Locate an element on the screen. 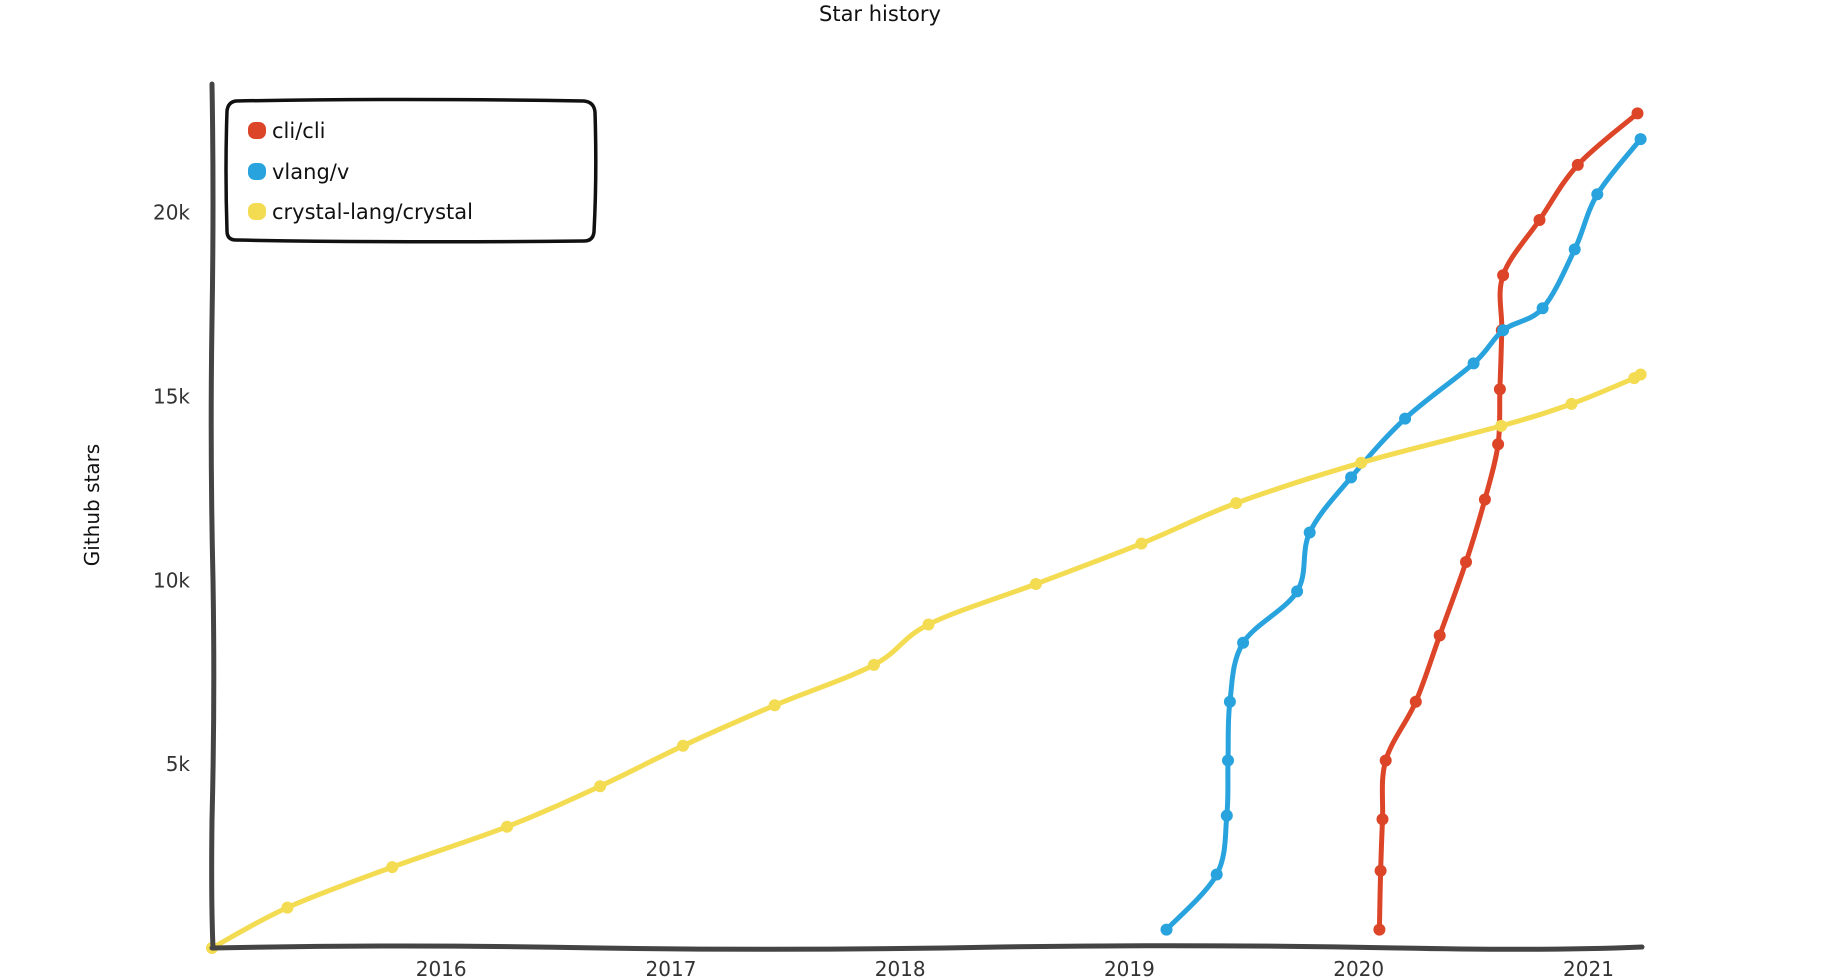 Image resolution: width=1826 pixels, height=978 pixels. legend: cli/cli vlang/v crystal-lang/crystal is located at coordinates (411, 170).